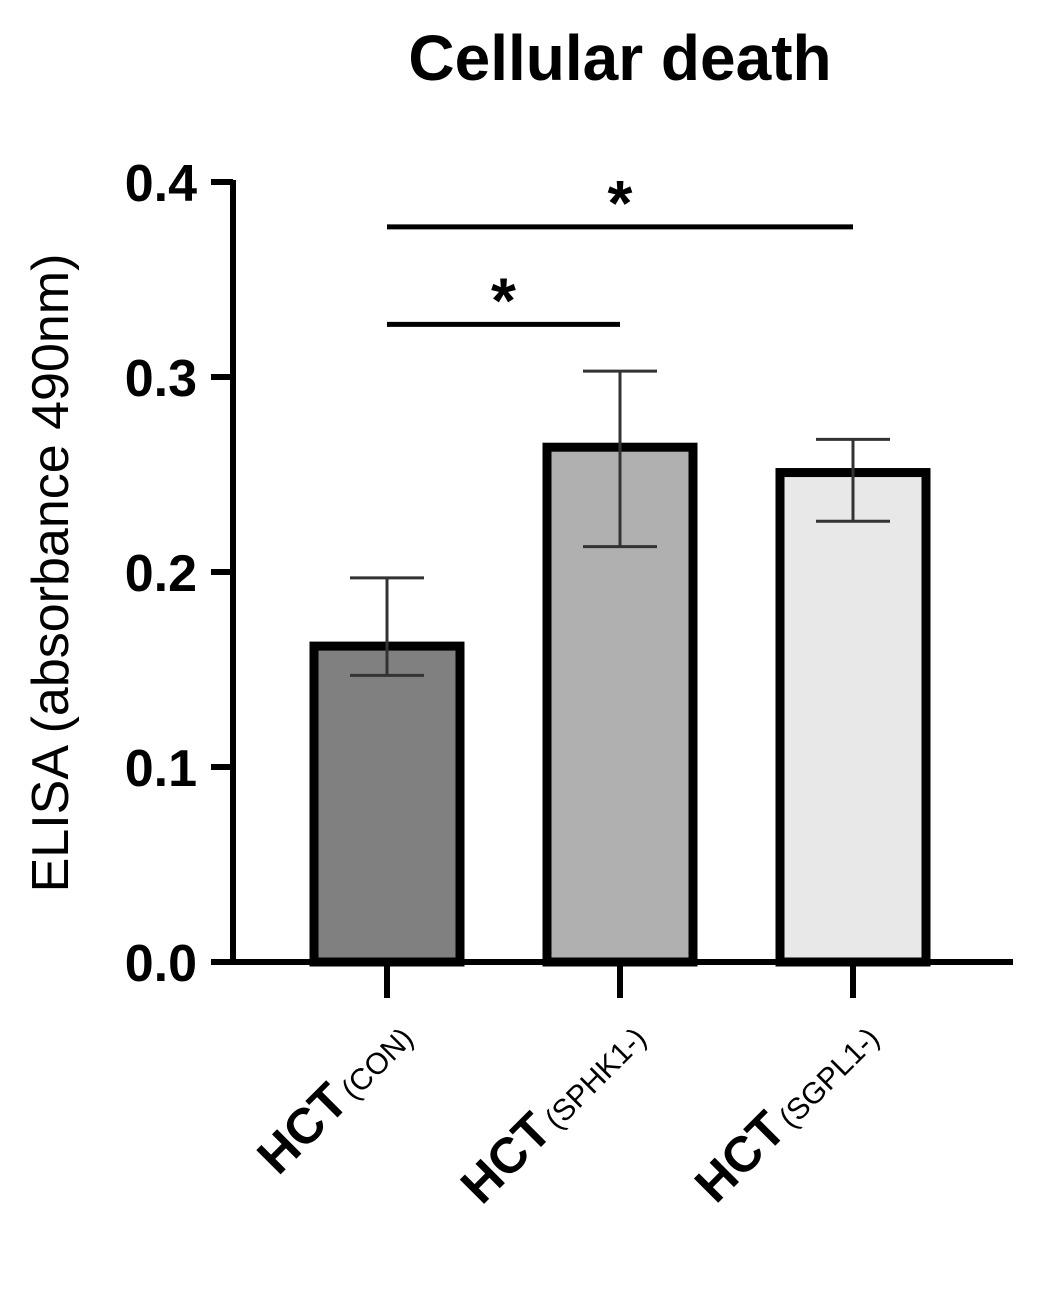 The height and width of the screenshot is (1293, 1037). I want to click on y-tick-label-0: 0.0, so click(161, 964).